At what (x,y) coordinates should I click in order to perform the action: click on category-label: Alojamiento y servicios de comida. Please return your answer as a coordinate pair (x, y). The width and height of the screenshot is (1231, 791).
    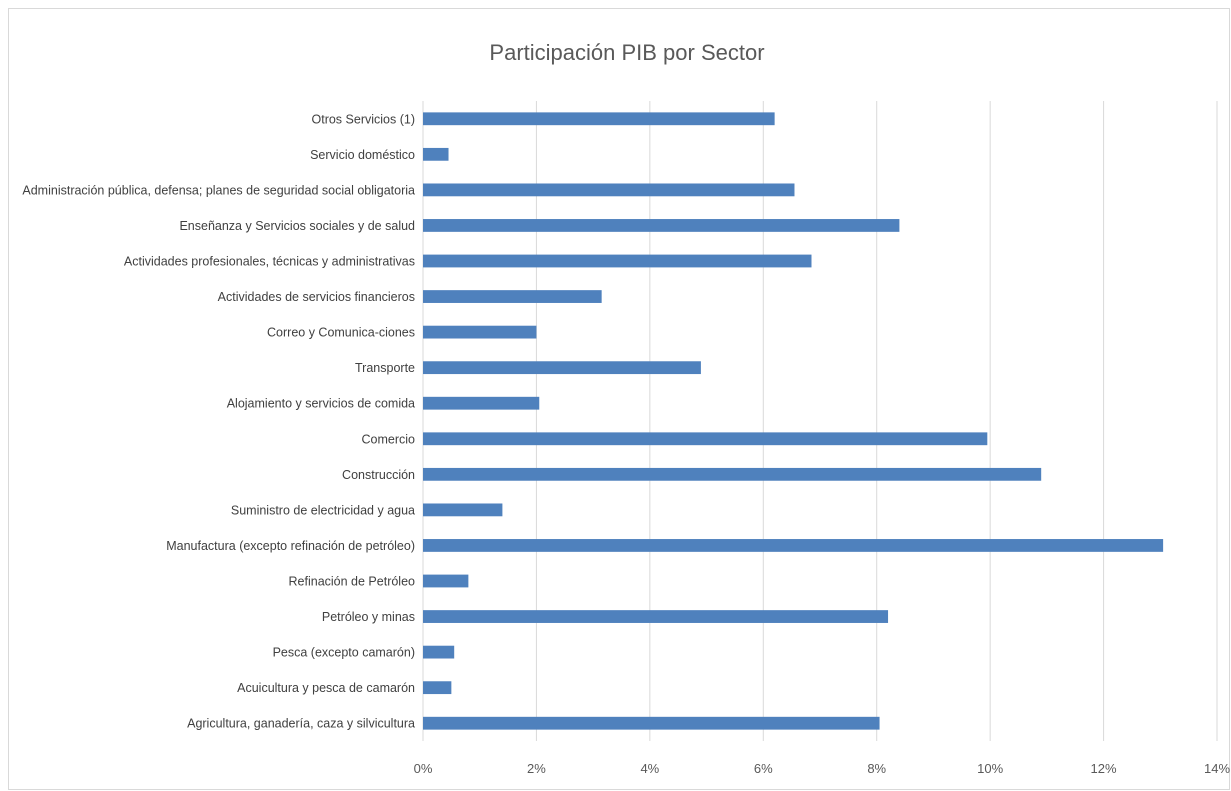
    Looking at the image, I should click on (321, 404).